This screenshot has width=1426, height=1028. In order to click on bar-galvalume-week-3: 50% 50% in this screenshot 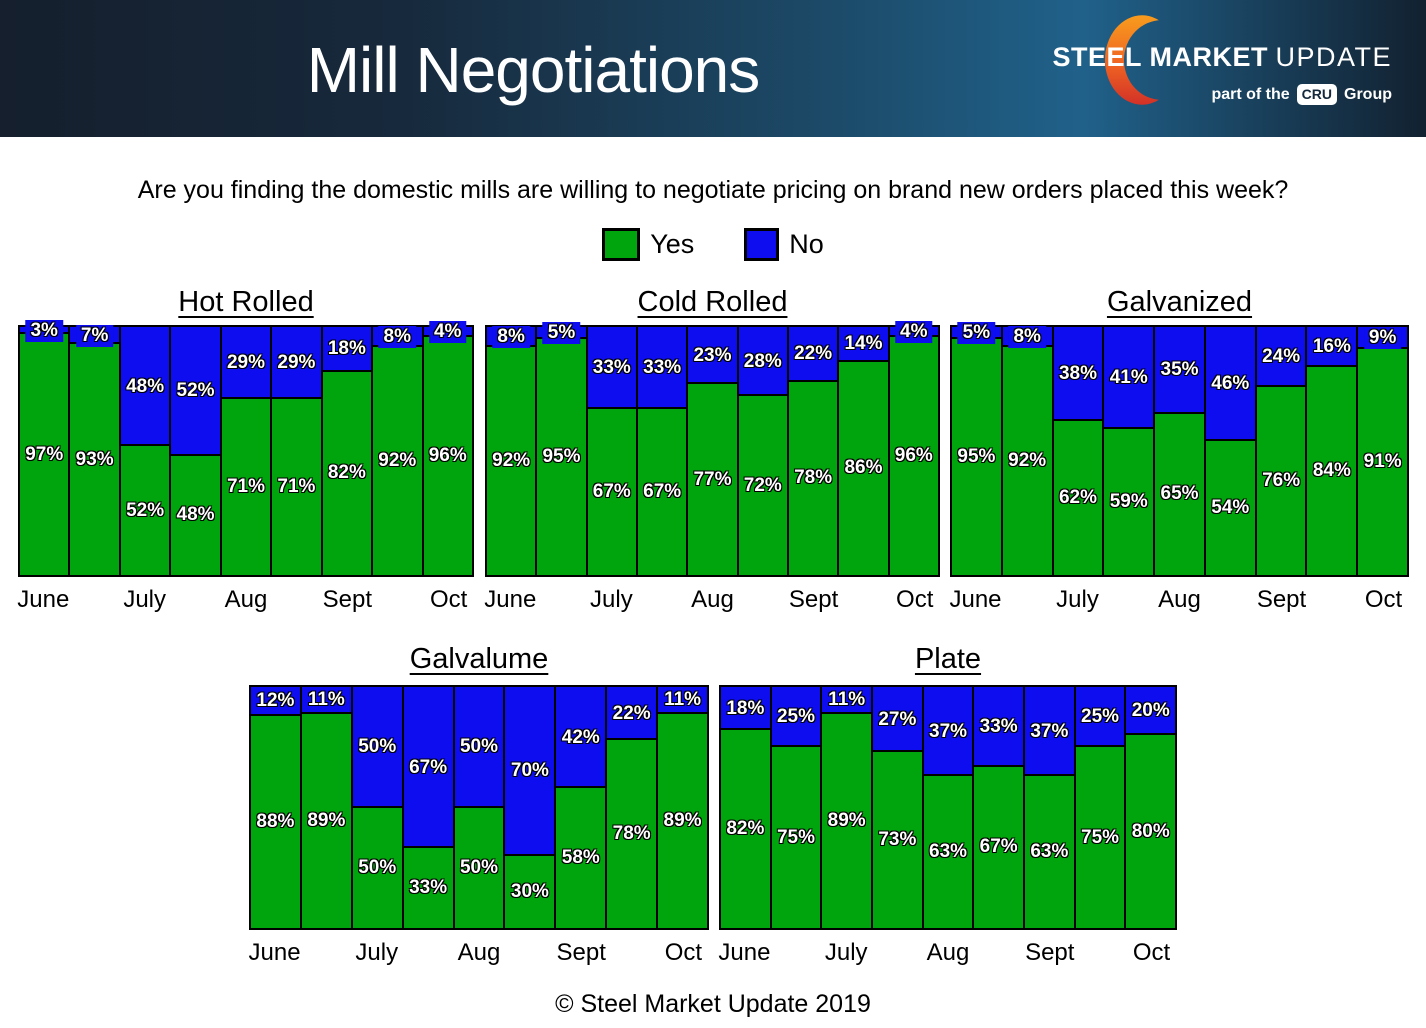, I will do `click(376, 807)`.